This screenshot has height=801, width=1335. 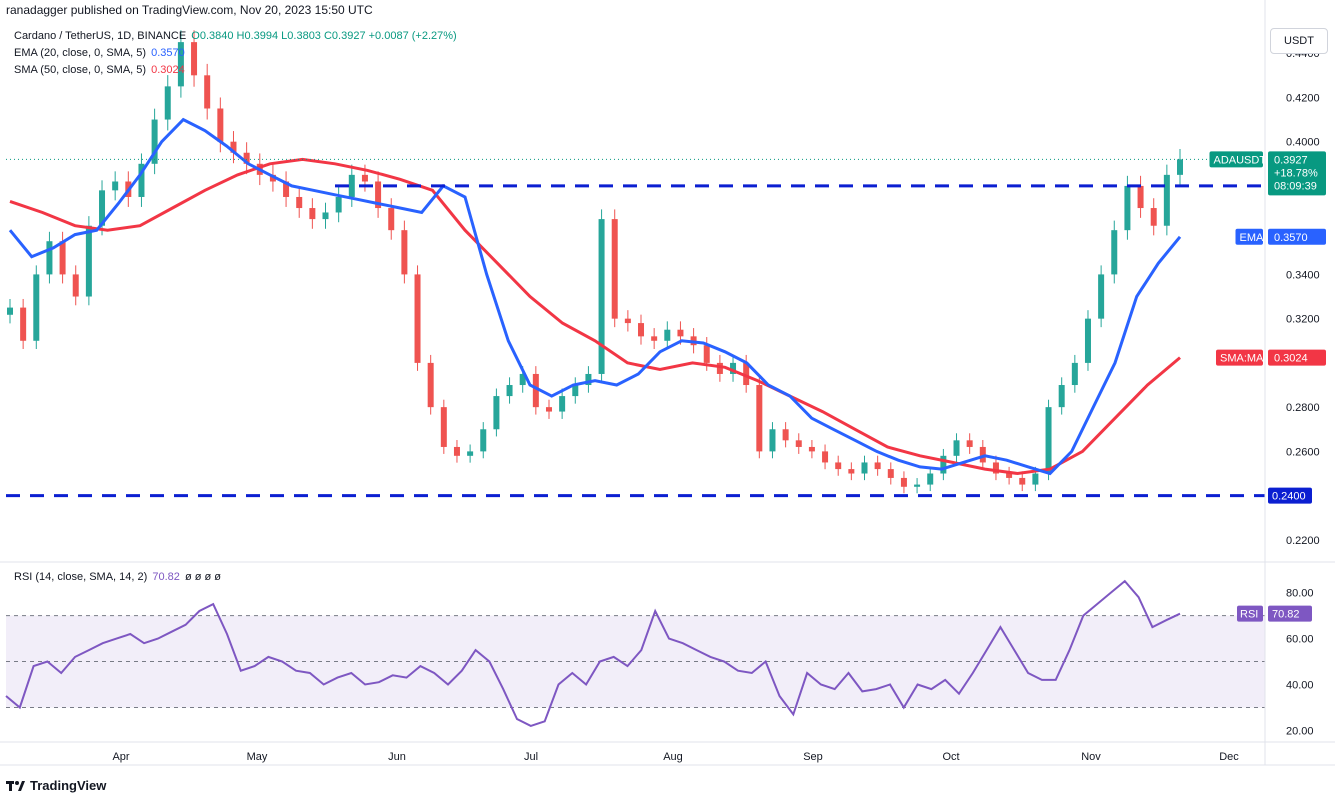 I want to click on rsi-tag-name-bg, so click(x=1250, y=613).